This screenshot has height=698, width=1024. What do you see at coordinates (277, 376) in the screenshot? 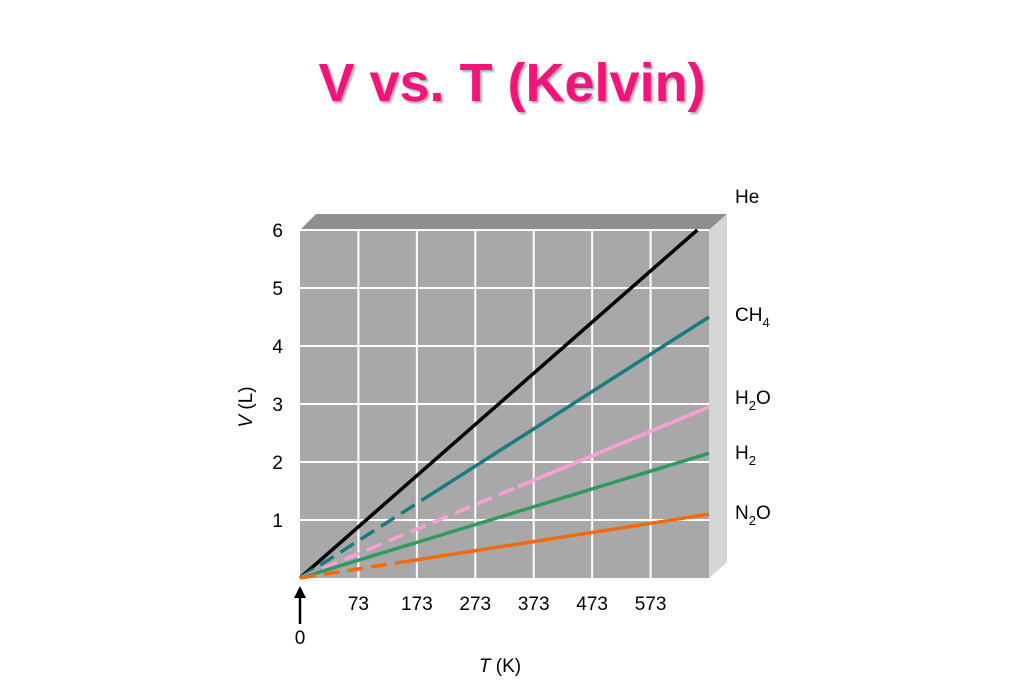
I see `y-ticks: 1 2 3 4 5 6` at bounding box center [277, 376].